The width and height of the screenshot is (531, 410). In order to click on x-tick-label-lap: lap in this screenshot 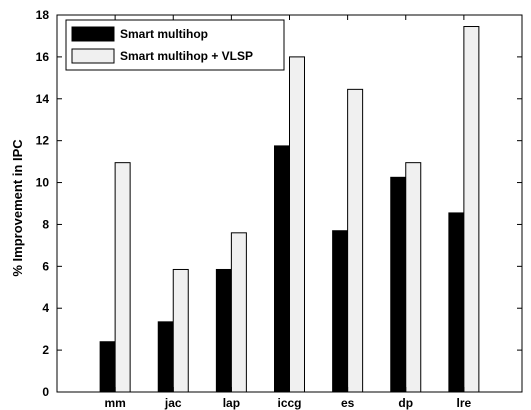, I will do `click(231, 403)`.